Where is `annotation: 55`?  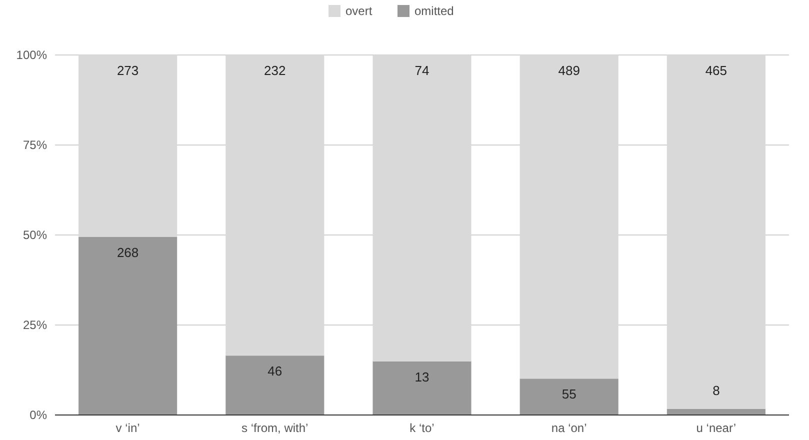 annotation: 55 is located at coordinates (569, 394).